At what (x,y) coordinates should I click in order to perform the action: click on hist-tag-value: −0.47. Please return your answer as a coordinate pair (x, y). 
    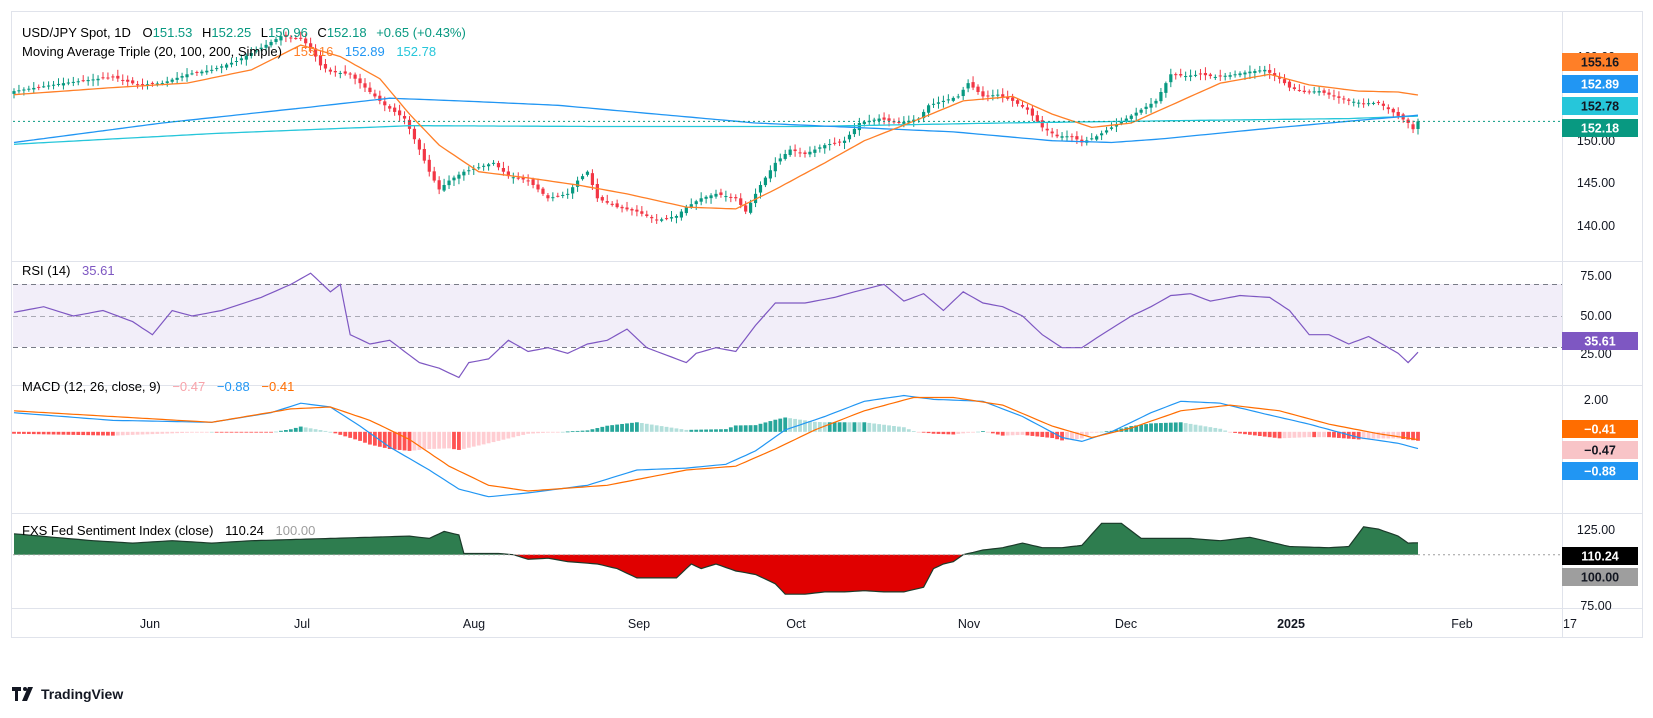
    Looking at the image, I should click on (1600, 451).